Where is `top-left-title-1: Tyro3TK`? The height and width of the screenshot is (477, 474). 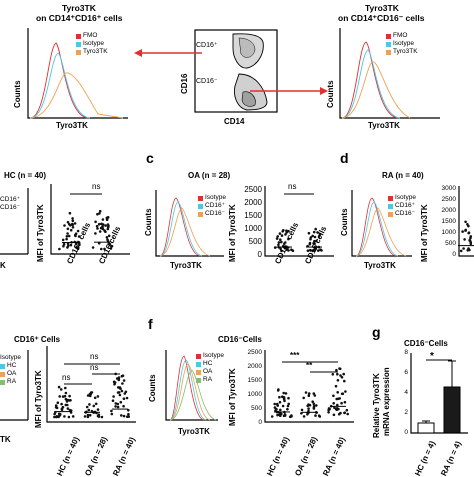 top-left-title-1: Tyro3TK is located at coordinates (79, 8).